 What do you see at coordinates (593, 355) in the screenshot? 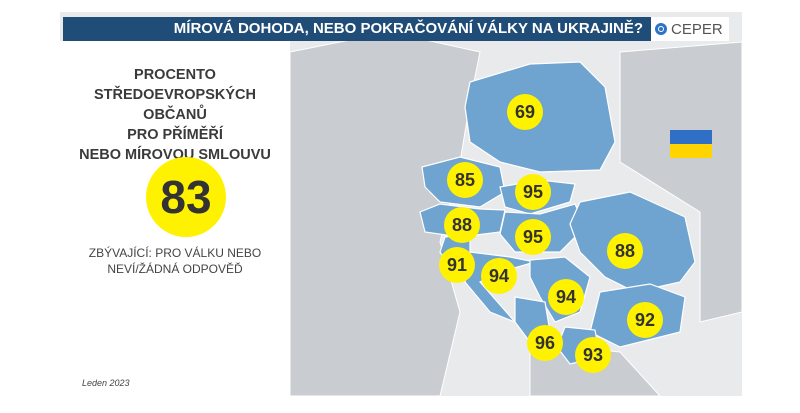
I see `country-value-bubble: 93` at bounding box center [593, 355].